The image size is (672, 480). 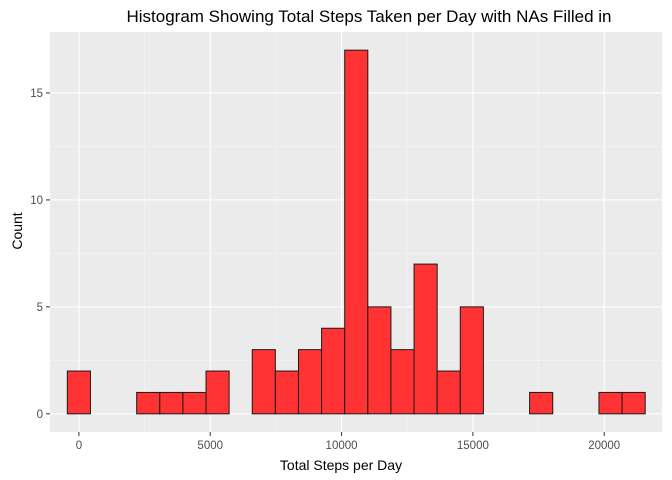 I want to click on x-tick-label: 0, so click(x=79, y=446).